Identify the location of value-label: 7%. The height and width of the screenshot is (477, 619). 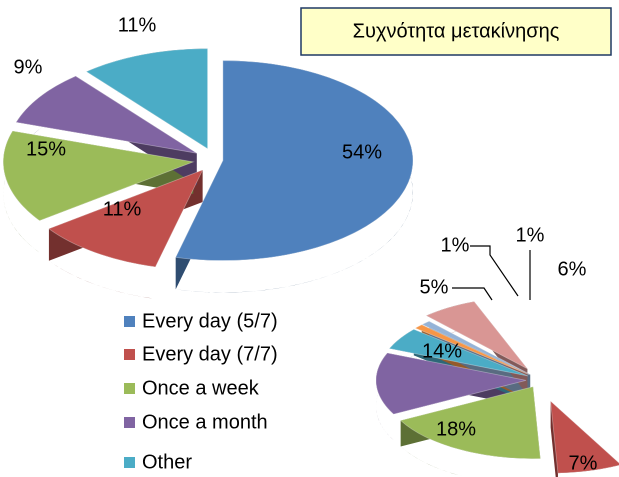
(583, 463).